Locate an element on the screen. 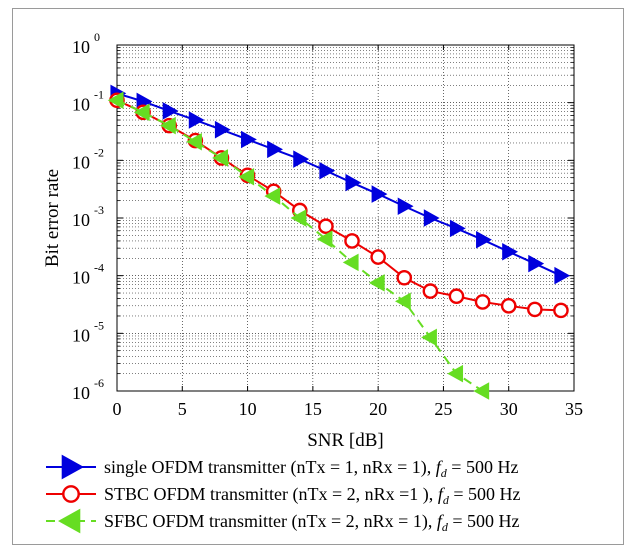 The width and height of the screenshot is (637, 555). x-tick-label: 10 is located at coordinates (248, 409).